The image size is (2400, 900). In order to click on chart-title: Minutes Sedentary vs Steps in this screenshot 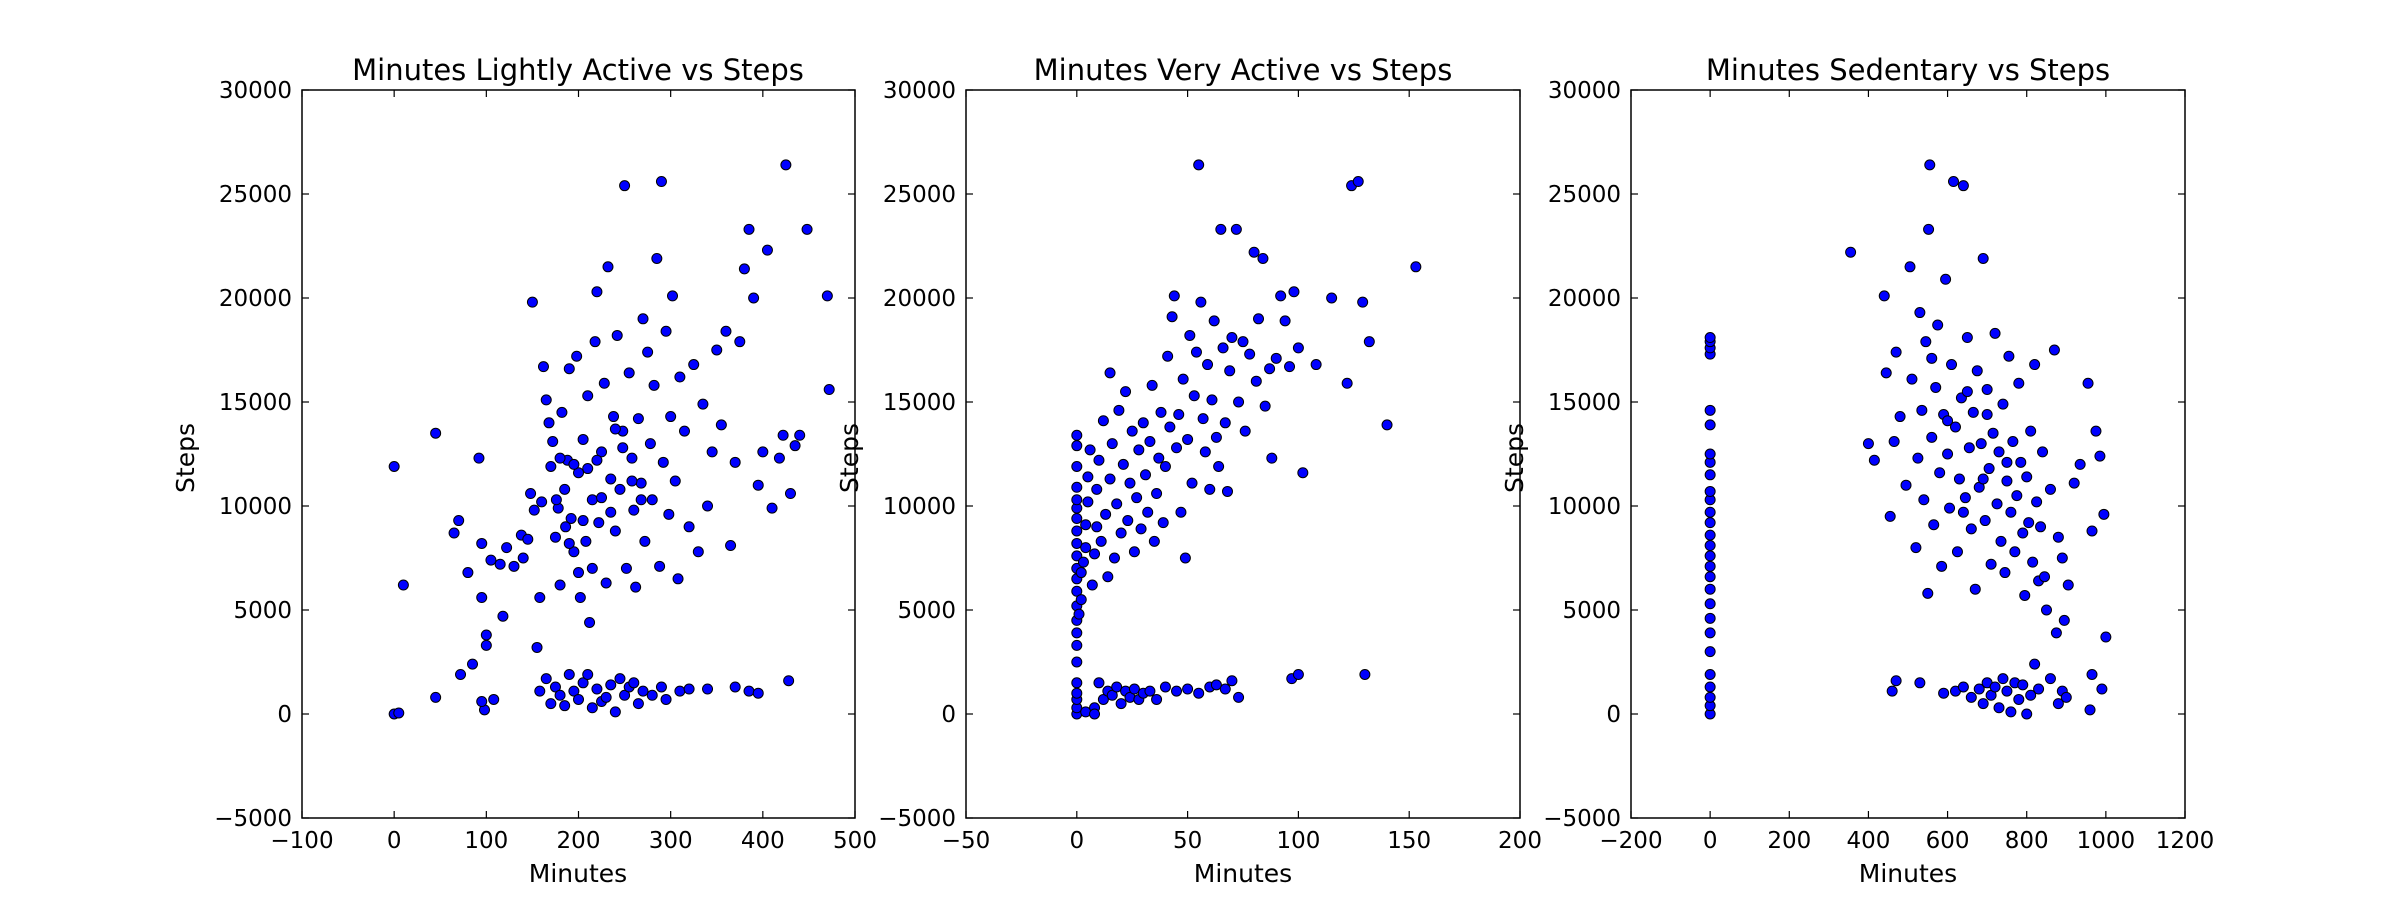, I will do `click(1908, 70)`.